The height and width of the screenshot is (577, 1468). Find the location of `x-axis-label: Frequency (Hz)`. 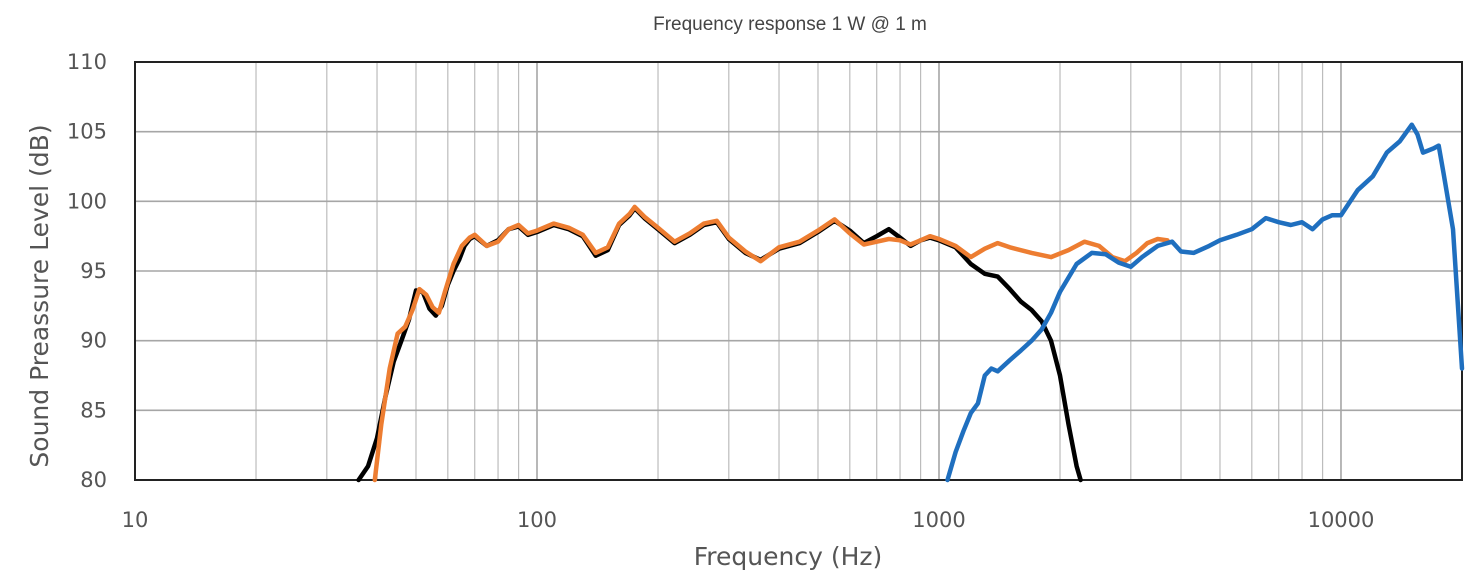

x-axis-label: Frequency (Hz) is located at coordinates (788, 556).